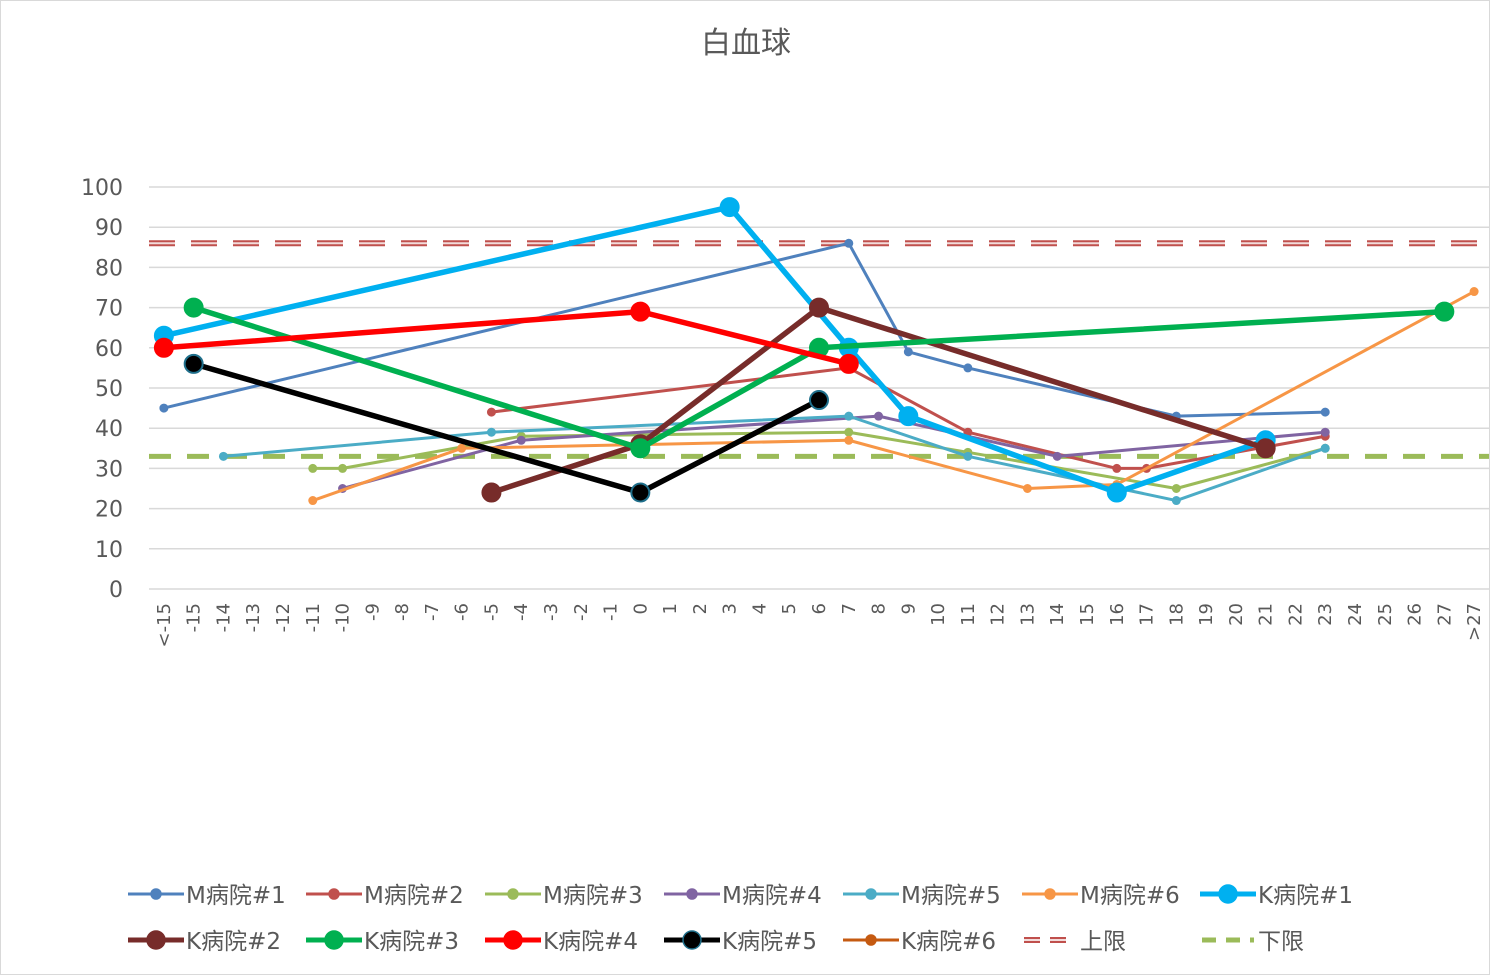  I want to click on x-tick-label: >27, so click(1474, 622).